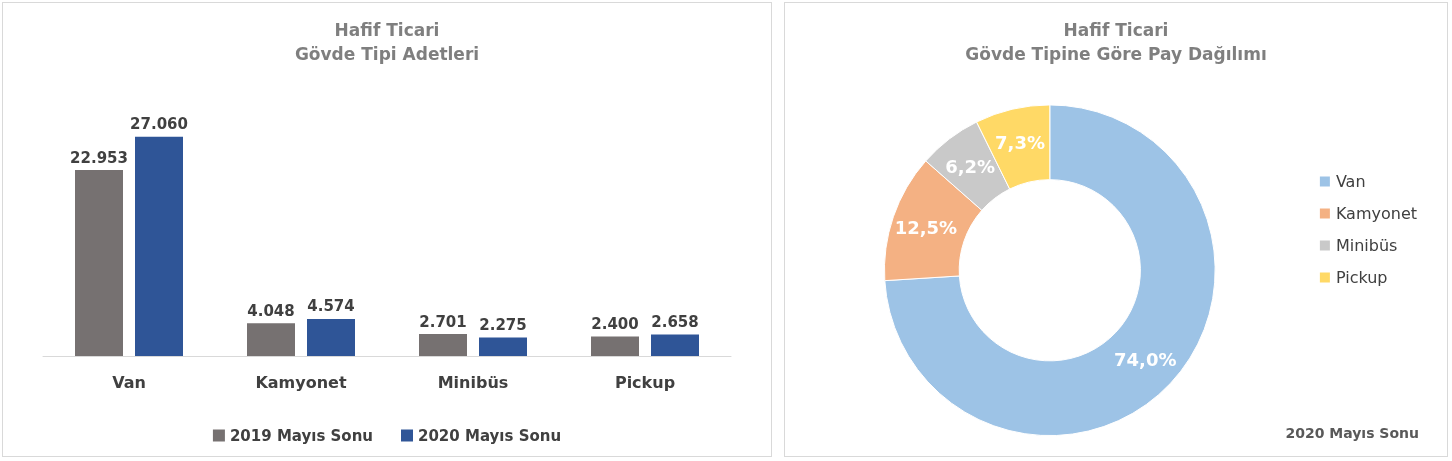  I want to click on data-label: 2.701, so click(443, 321).